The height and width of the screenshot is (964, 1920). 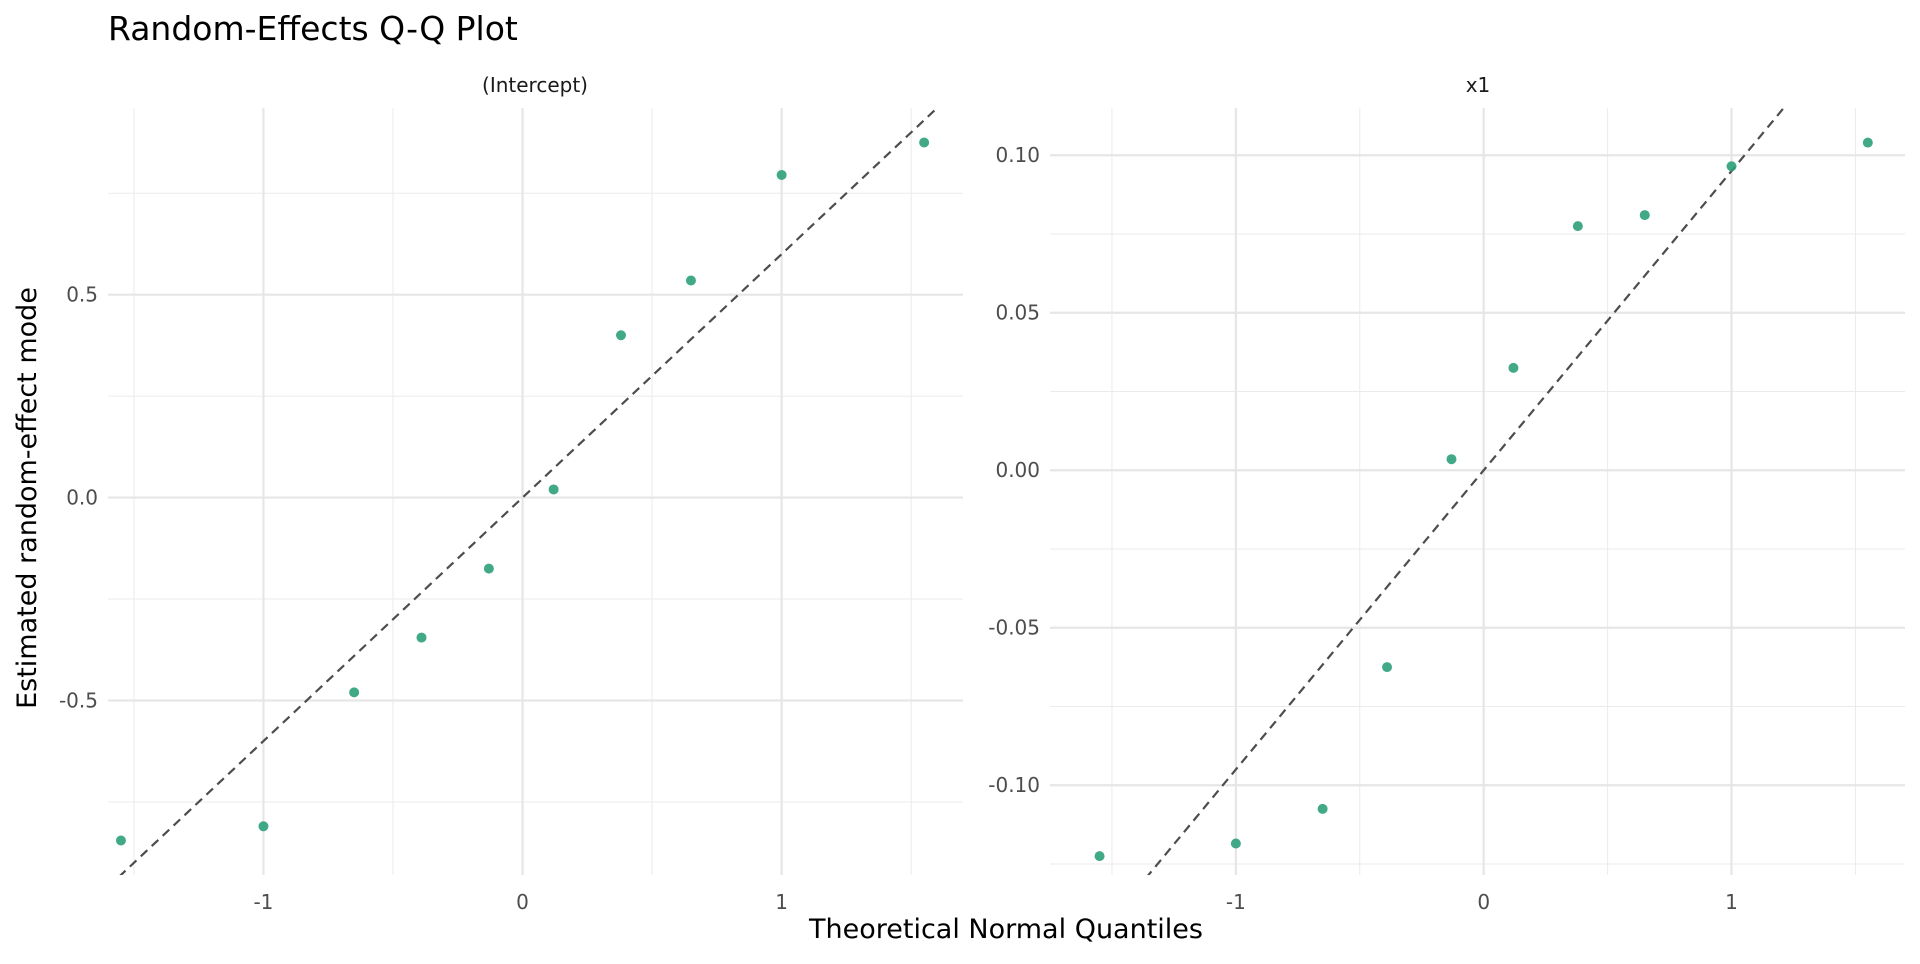 I want to click on y-tick-label: 0.5, so click(x=82, y=295).